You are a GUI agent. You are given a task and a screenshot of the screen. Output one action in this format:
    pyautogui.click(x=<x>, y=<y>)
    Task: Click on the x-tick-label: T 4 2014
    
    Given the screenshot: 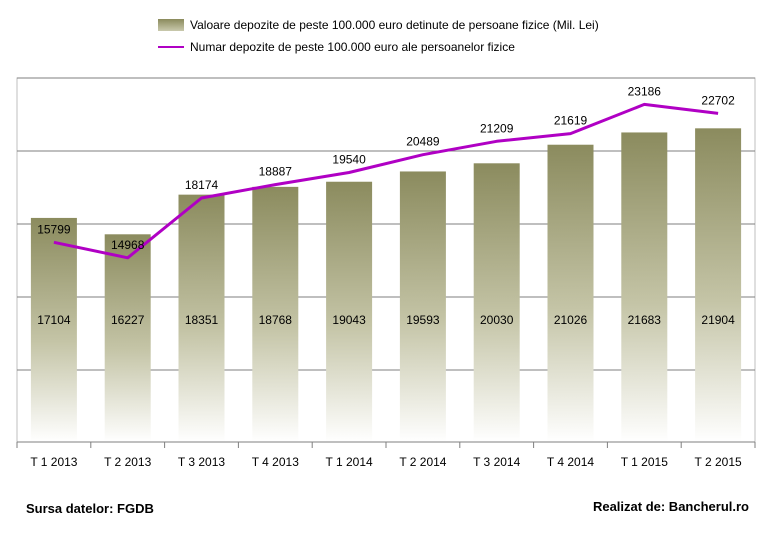 What is the action you would take?
    pyautogui.click(x=570, y=462)
    